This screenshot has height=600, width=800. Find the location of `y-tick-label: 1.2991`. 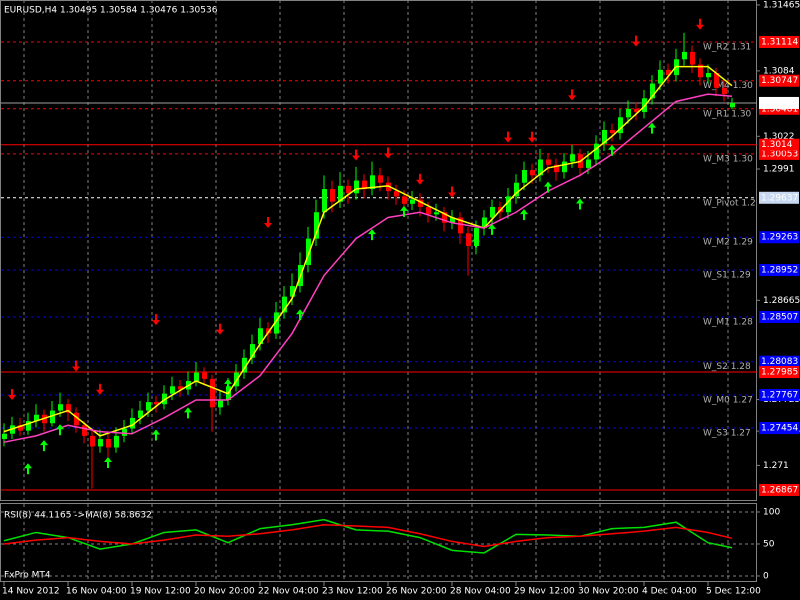

y-tick-label: 1.2991 is located at coordinates (779, 169).